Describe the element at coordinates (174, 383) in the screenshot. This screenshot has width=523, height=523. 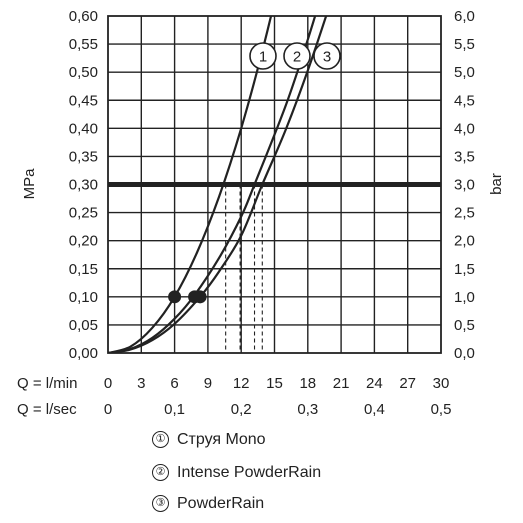
I see `x-tick-lmin: 6` at that location.